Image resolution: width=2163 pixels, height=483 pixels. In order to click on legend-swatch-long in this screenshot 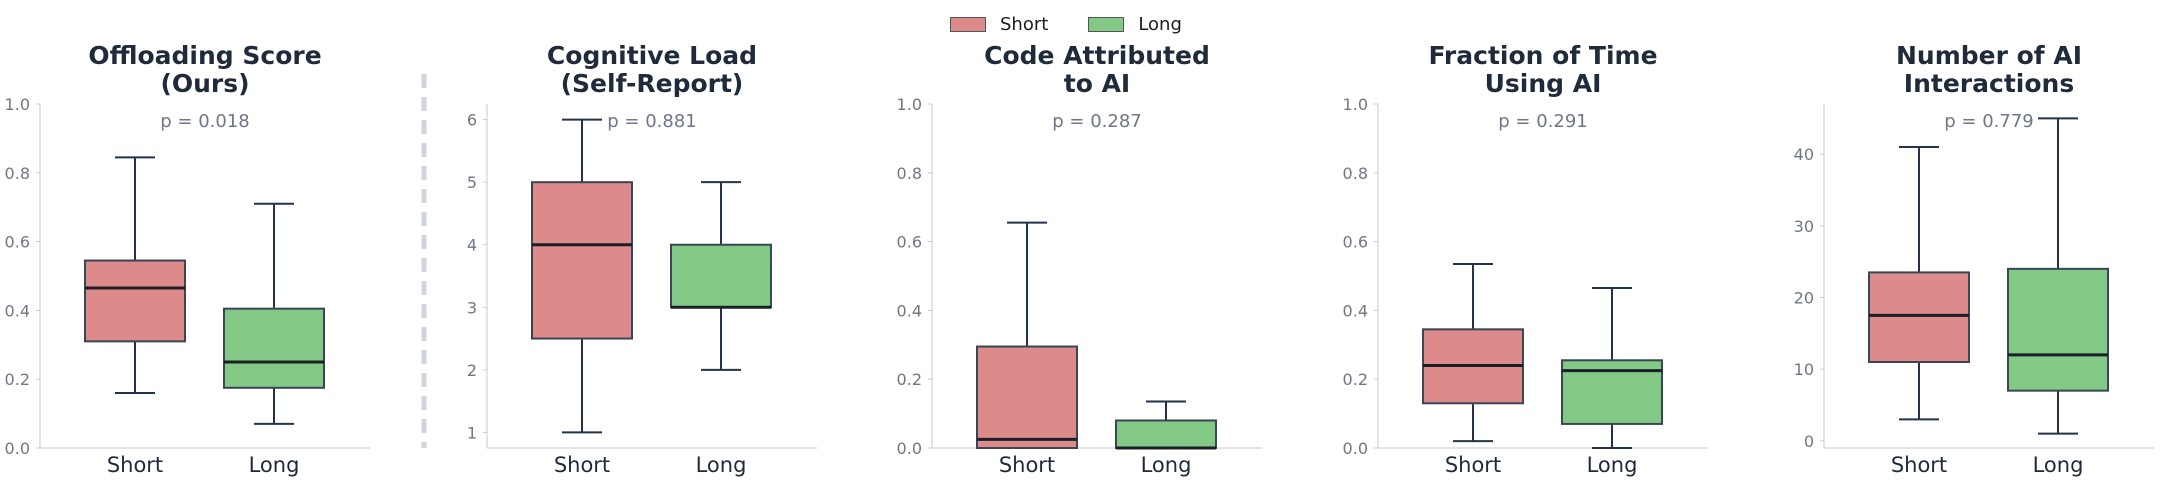, I will do `click(1106, 24)`.